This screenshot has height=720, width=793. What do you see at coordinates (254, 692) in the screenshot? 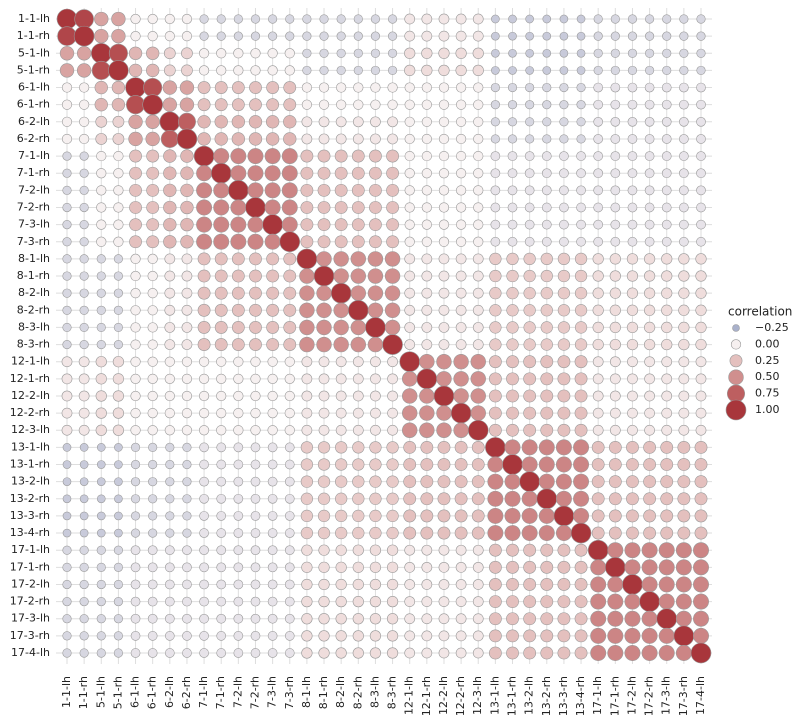
I see `x-tick-label: 7-2-rh` at bounding box center [254, 692].